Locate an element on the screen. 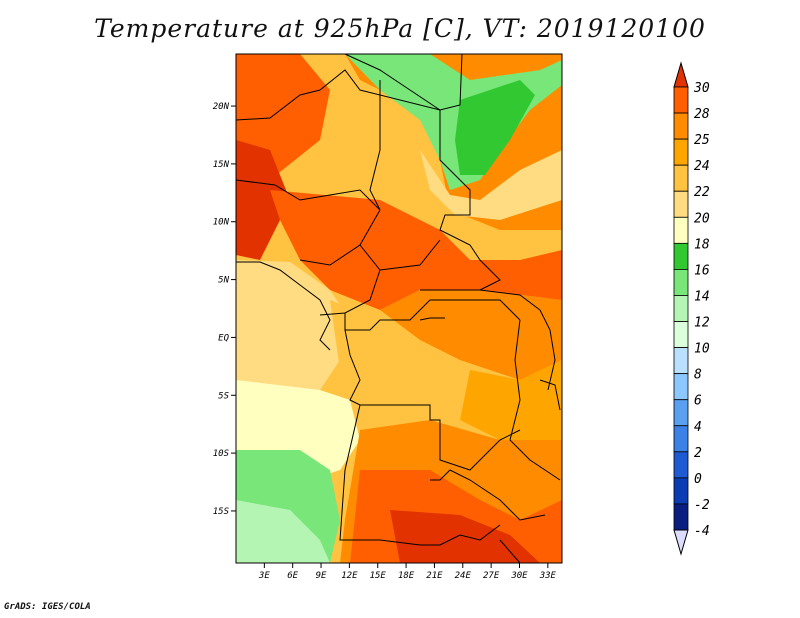 The height and width of the screenshot is (618, 800). zone-west-hot is located at coordinates (263, 200).